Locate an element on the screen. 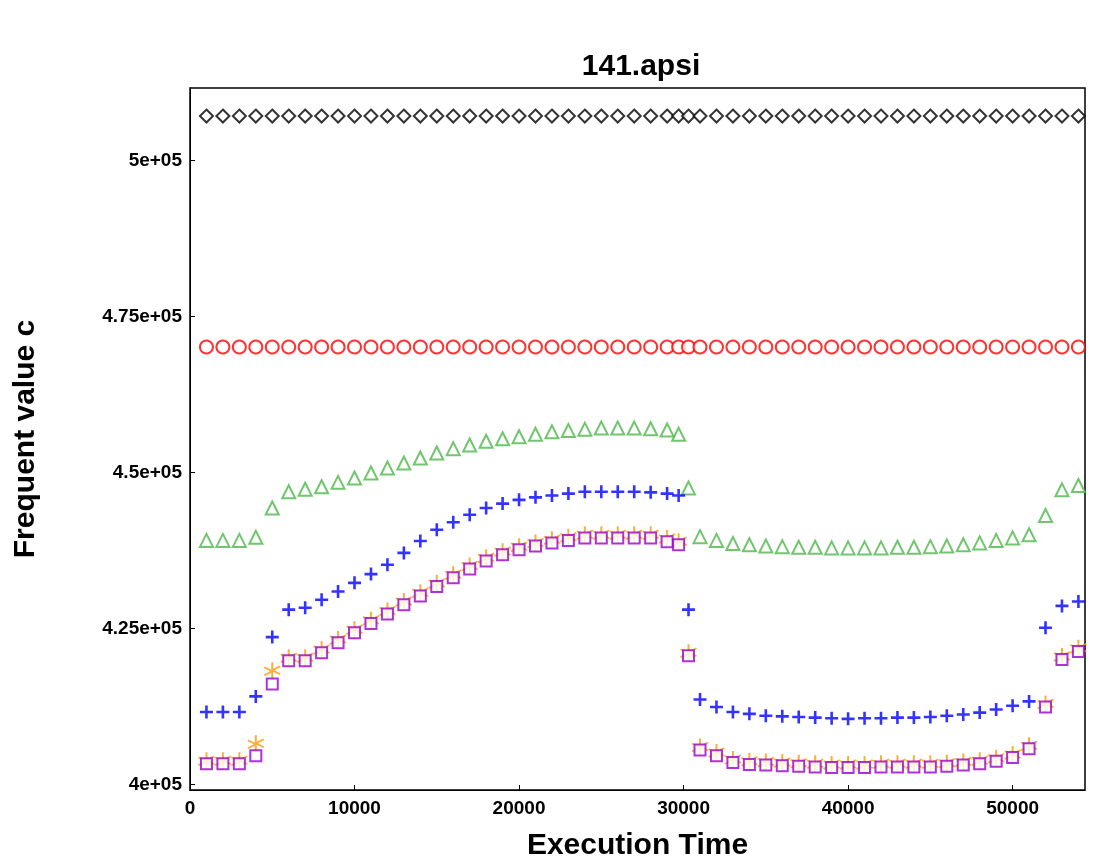  x-tick-label: 20000 is located at coordinates (519, 807).